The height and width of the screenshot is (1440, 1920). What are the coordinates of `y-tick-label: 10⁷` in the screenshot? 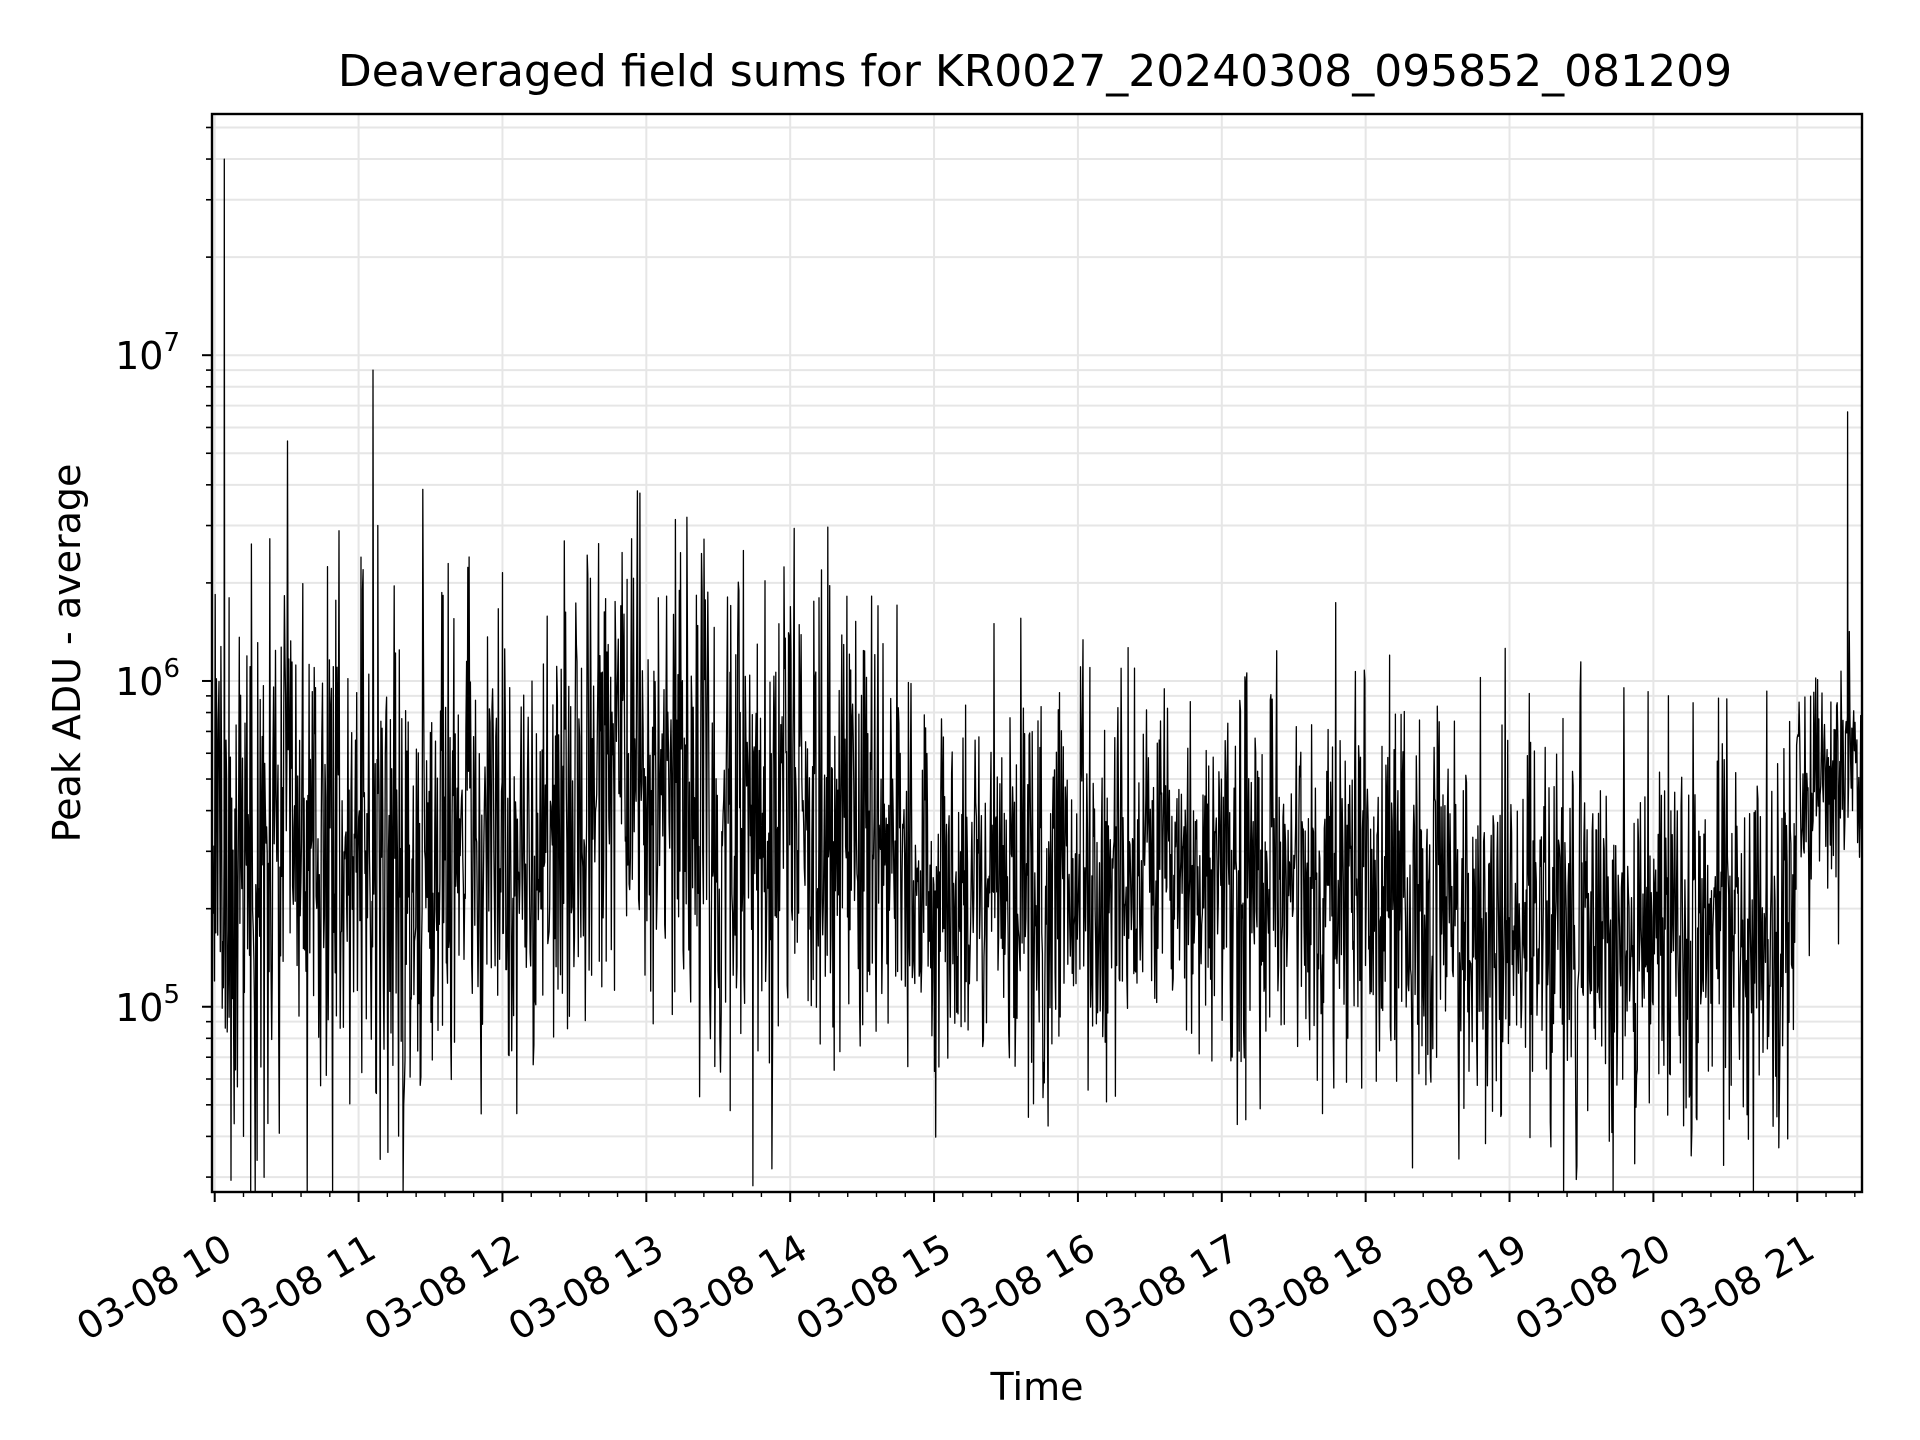 It's located at (147, 353).